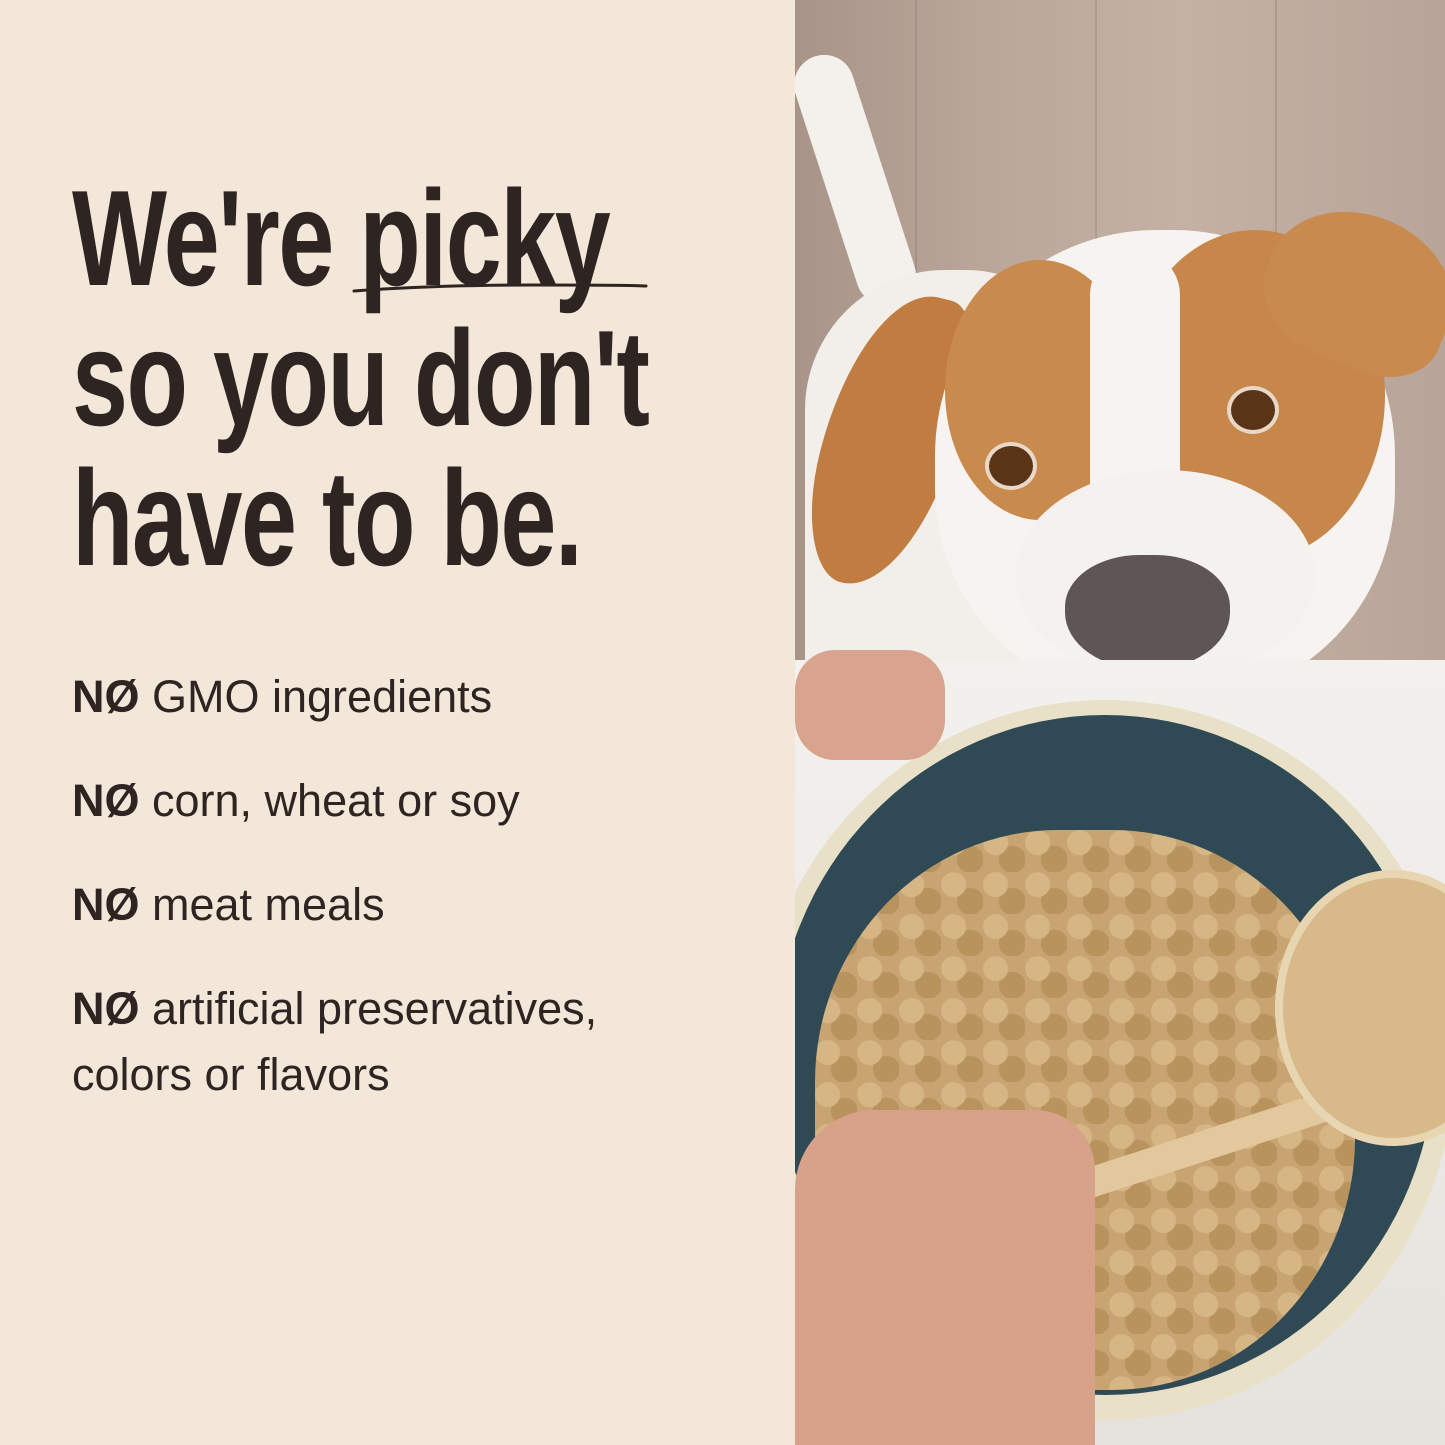  Describe the element at coordinates (1147, 612) in the screenshot. I see `dog-nose` at that location.